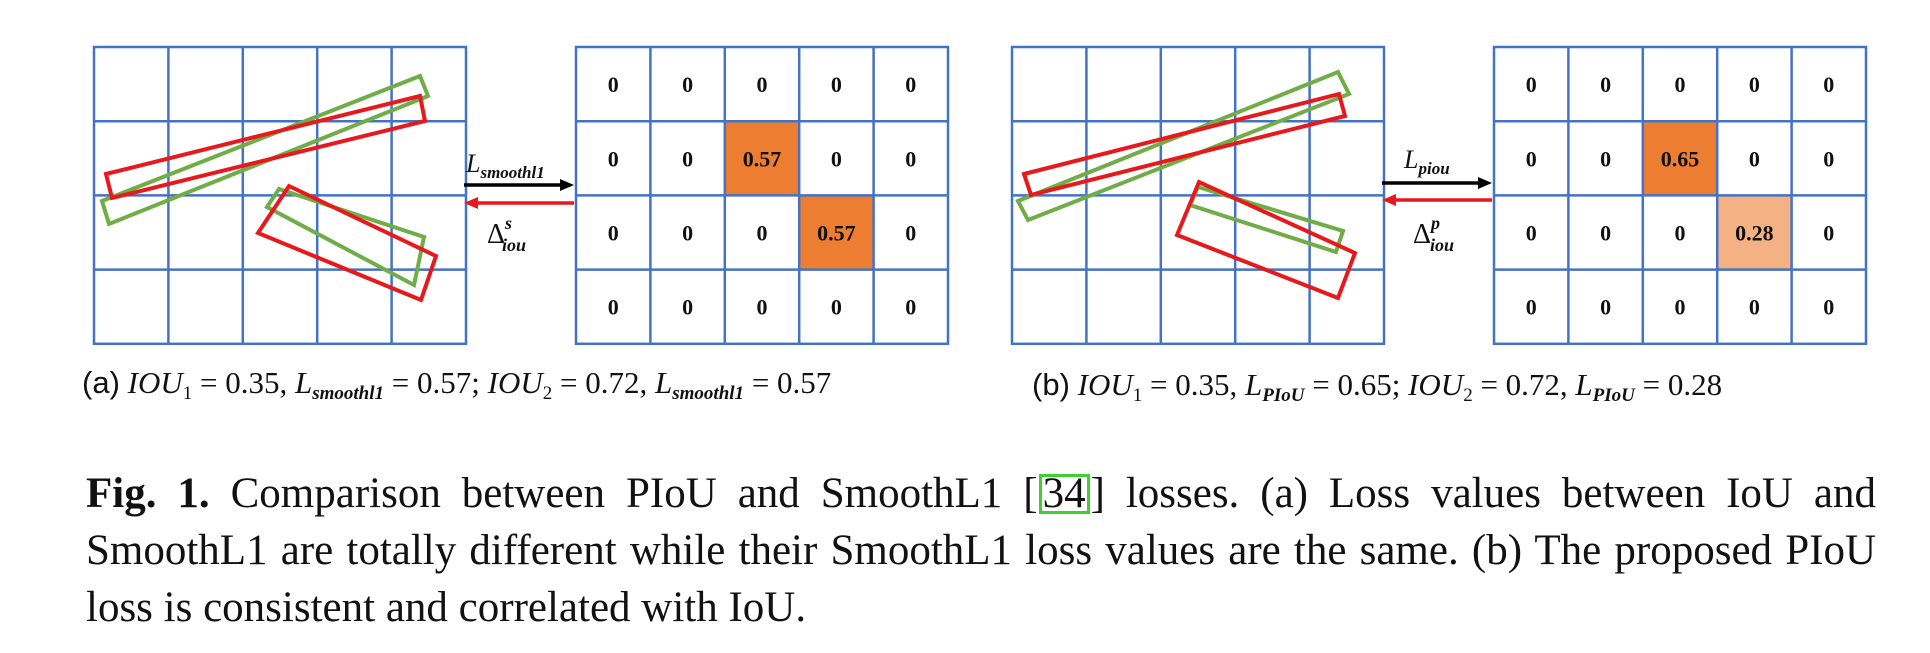 This screenshot has height=653, width=1930. I want to click on loss2-sub: PIoU, so click(1613, 395).